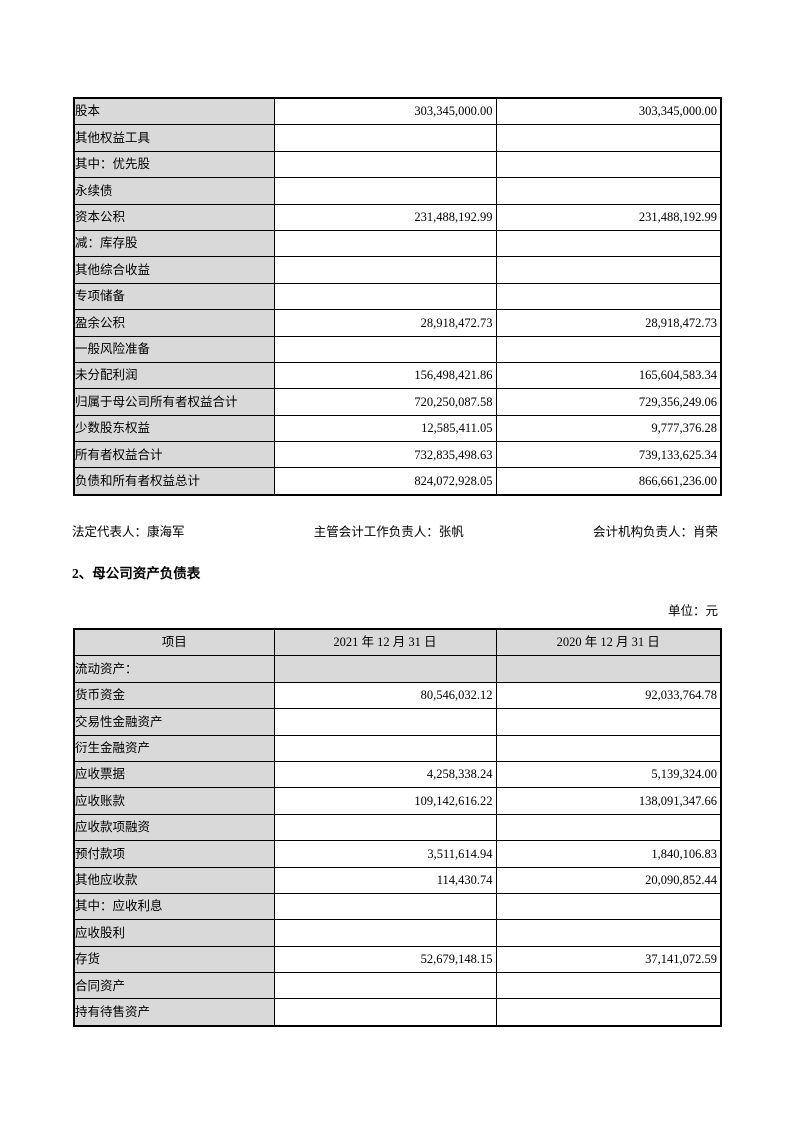 The height and width of the screenshot is (1122, 793). Describe the element at coordinates (174, 642) in the screenshot. I see `header-item-column: 项目` at that location.